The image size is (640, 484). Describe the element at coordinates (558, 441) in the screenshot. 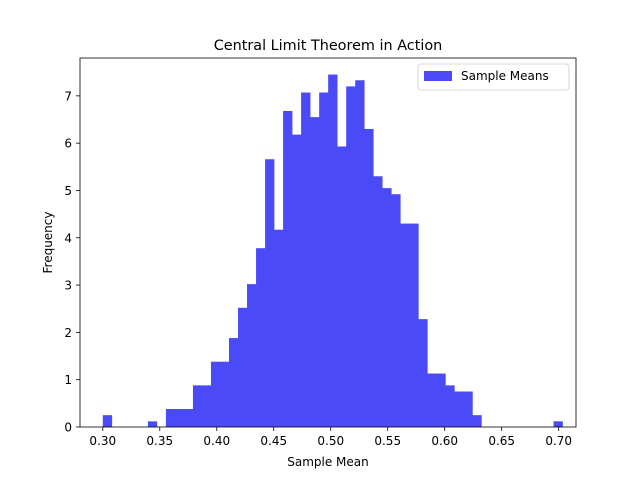

I see `x-tick-label: 0.70` at that location.